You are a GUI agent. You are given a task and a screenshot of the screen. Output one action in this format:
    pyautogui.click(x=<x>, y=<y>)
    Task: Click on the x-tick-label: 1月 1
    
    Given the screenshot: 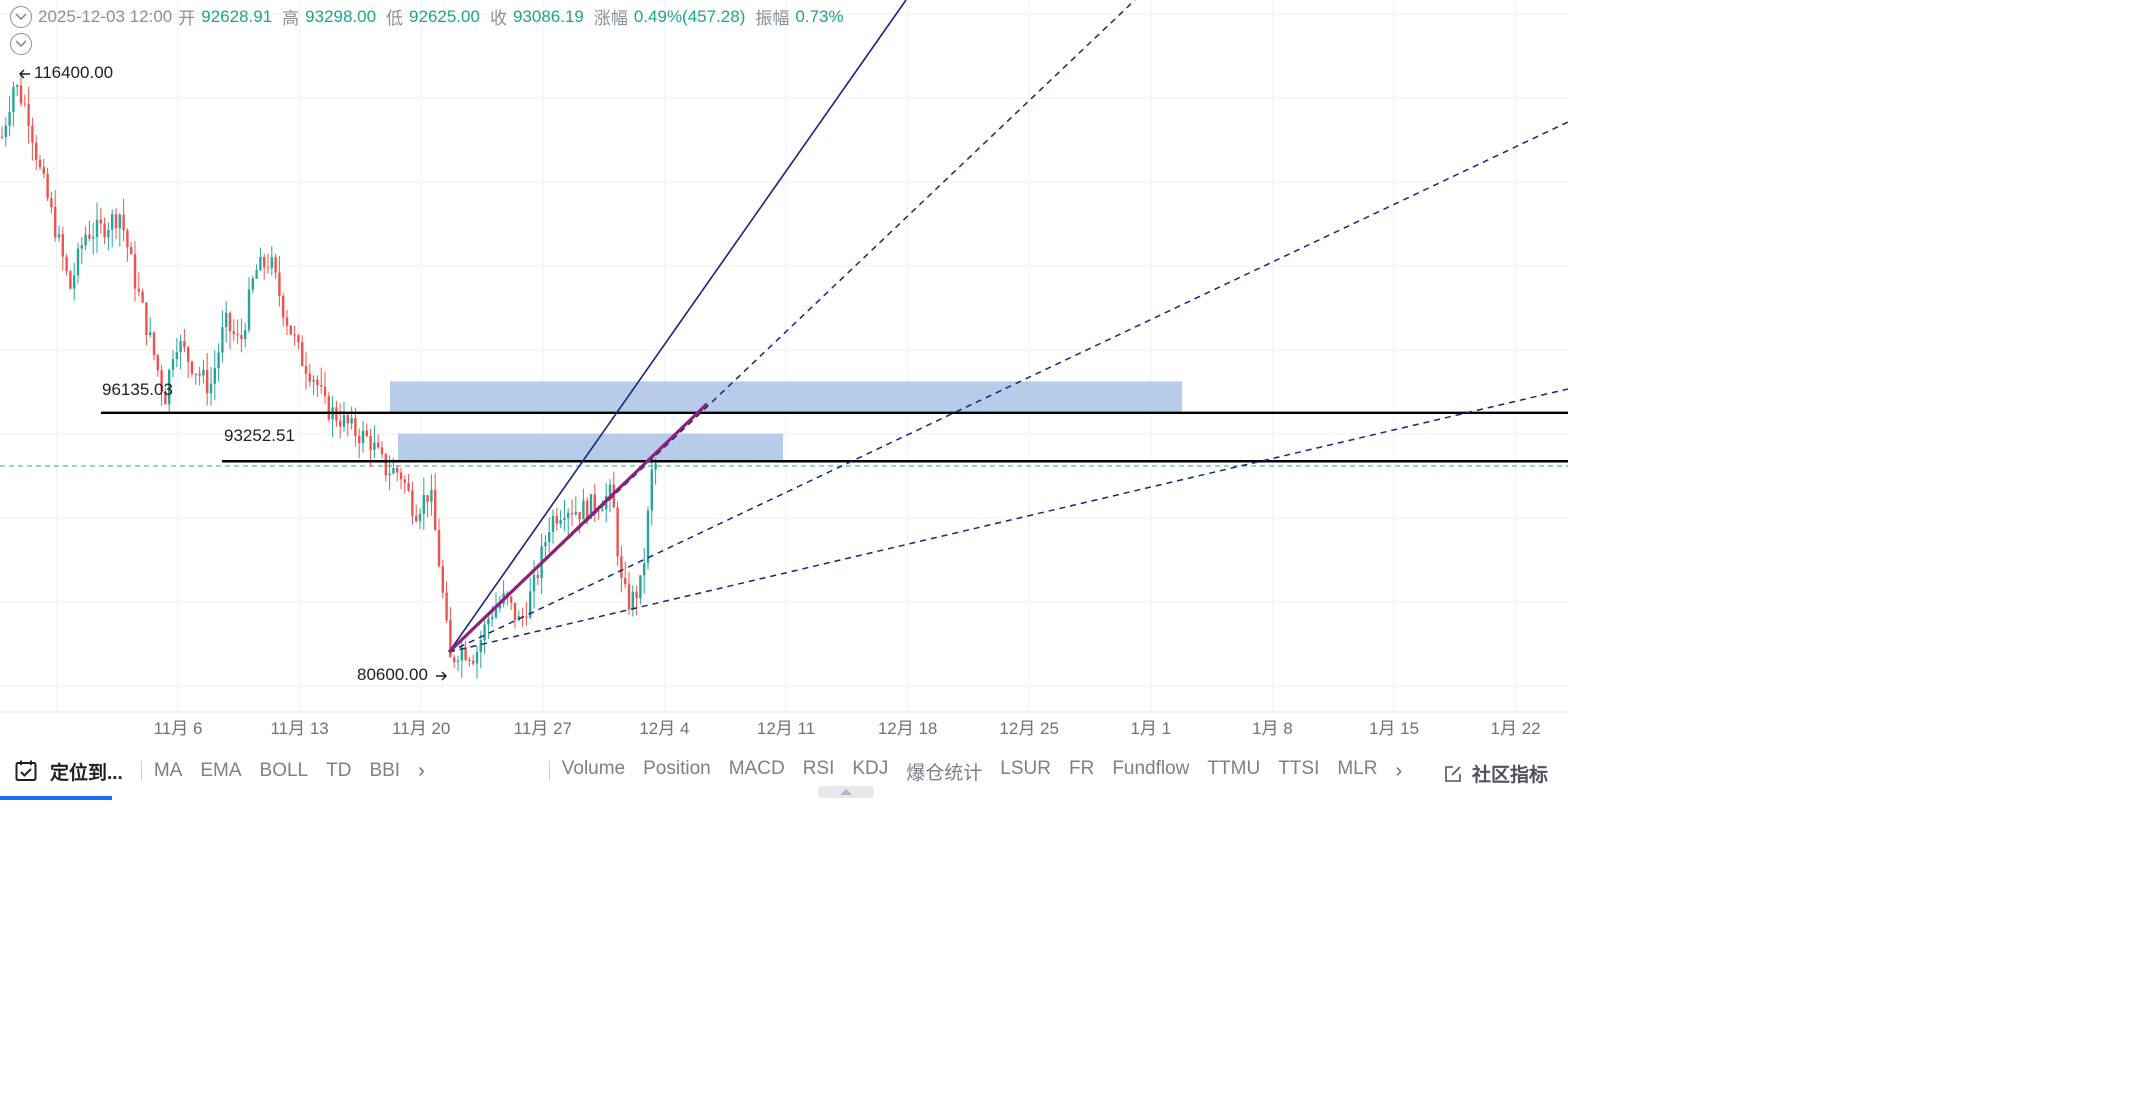 What is the action you would take?
    pyautogui.click(x=1150, y=728)
    